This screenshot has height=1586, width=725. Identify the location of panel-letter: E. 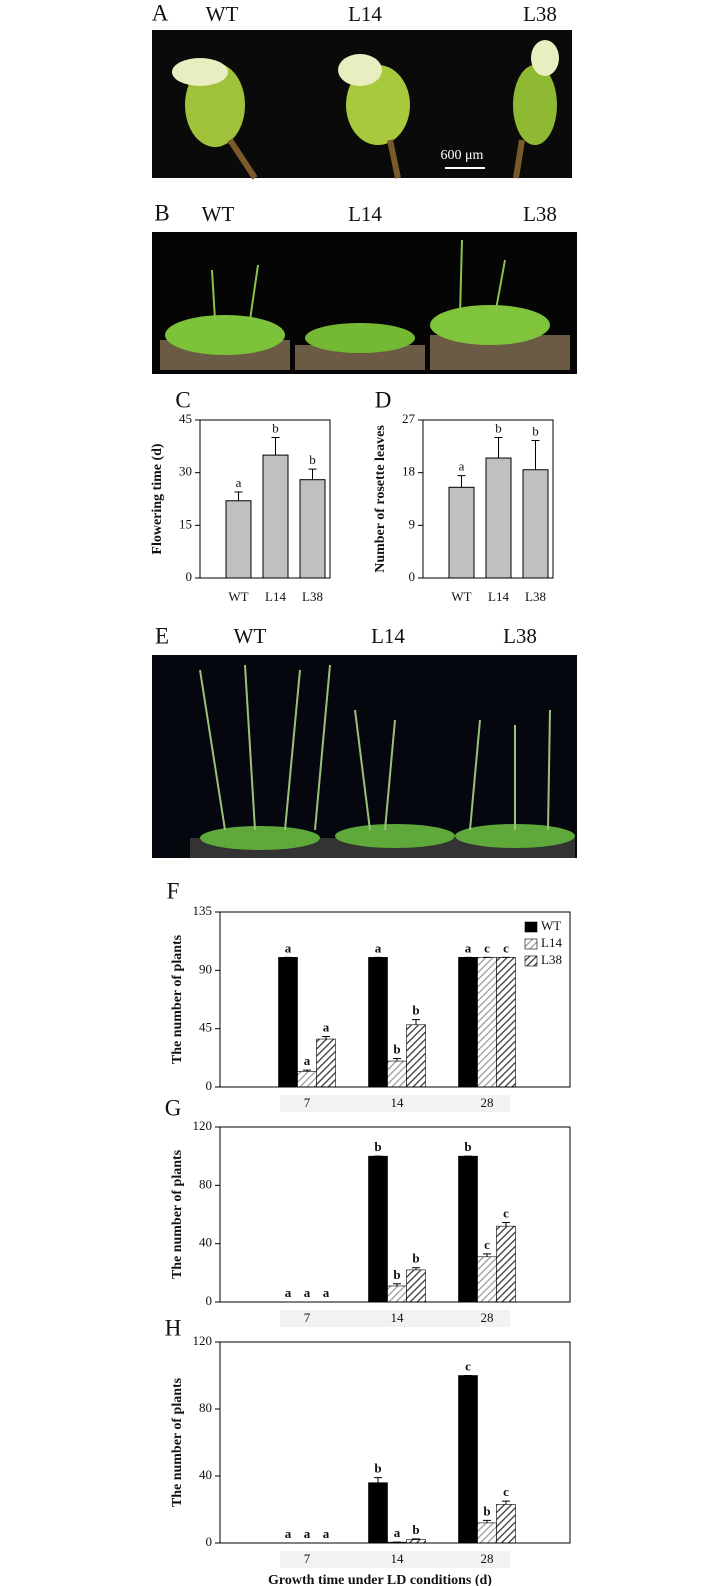
(162, 635).